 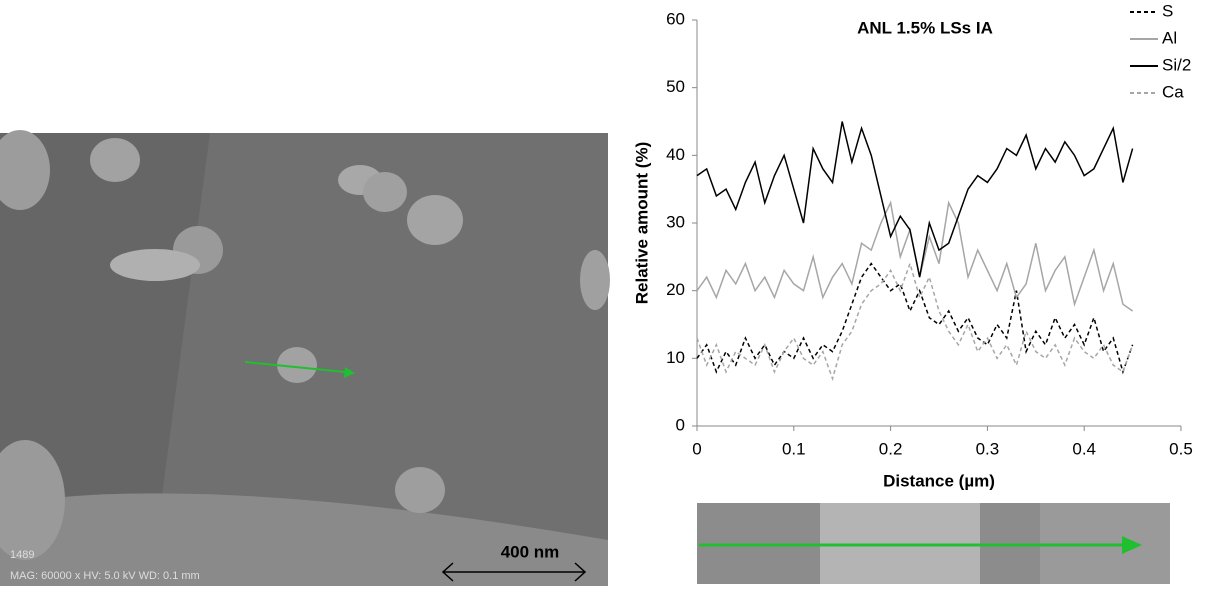 What do you see at coordinates (794, 448) in the screenshot?
I see `x-tick-label: 0.1` at bounding box center [794, 448].